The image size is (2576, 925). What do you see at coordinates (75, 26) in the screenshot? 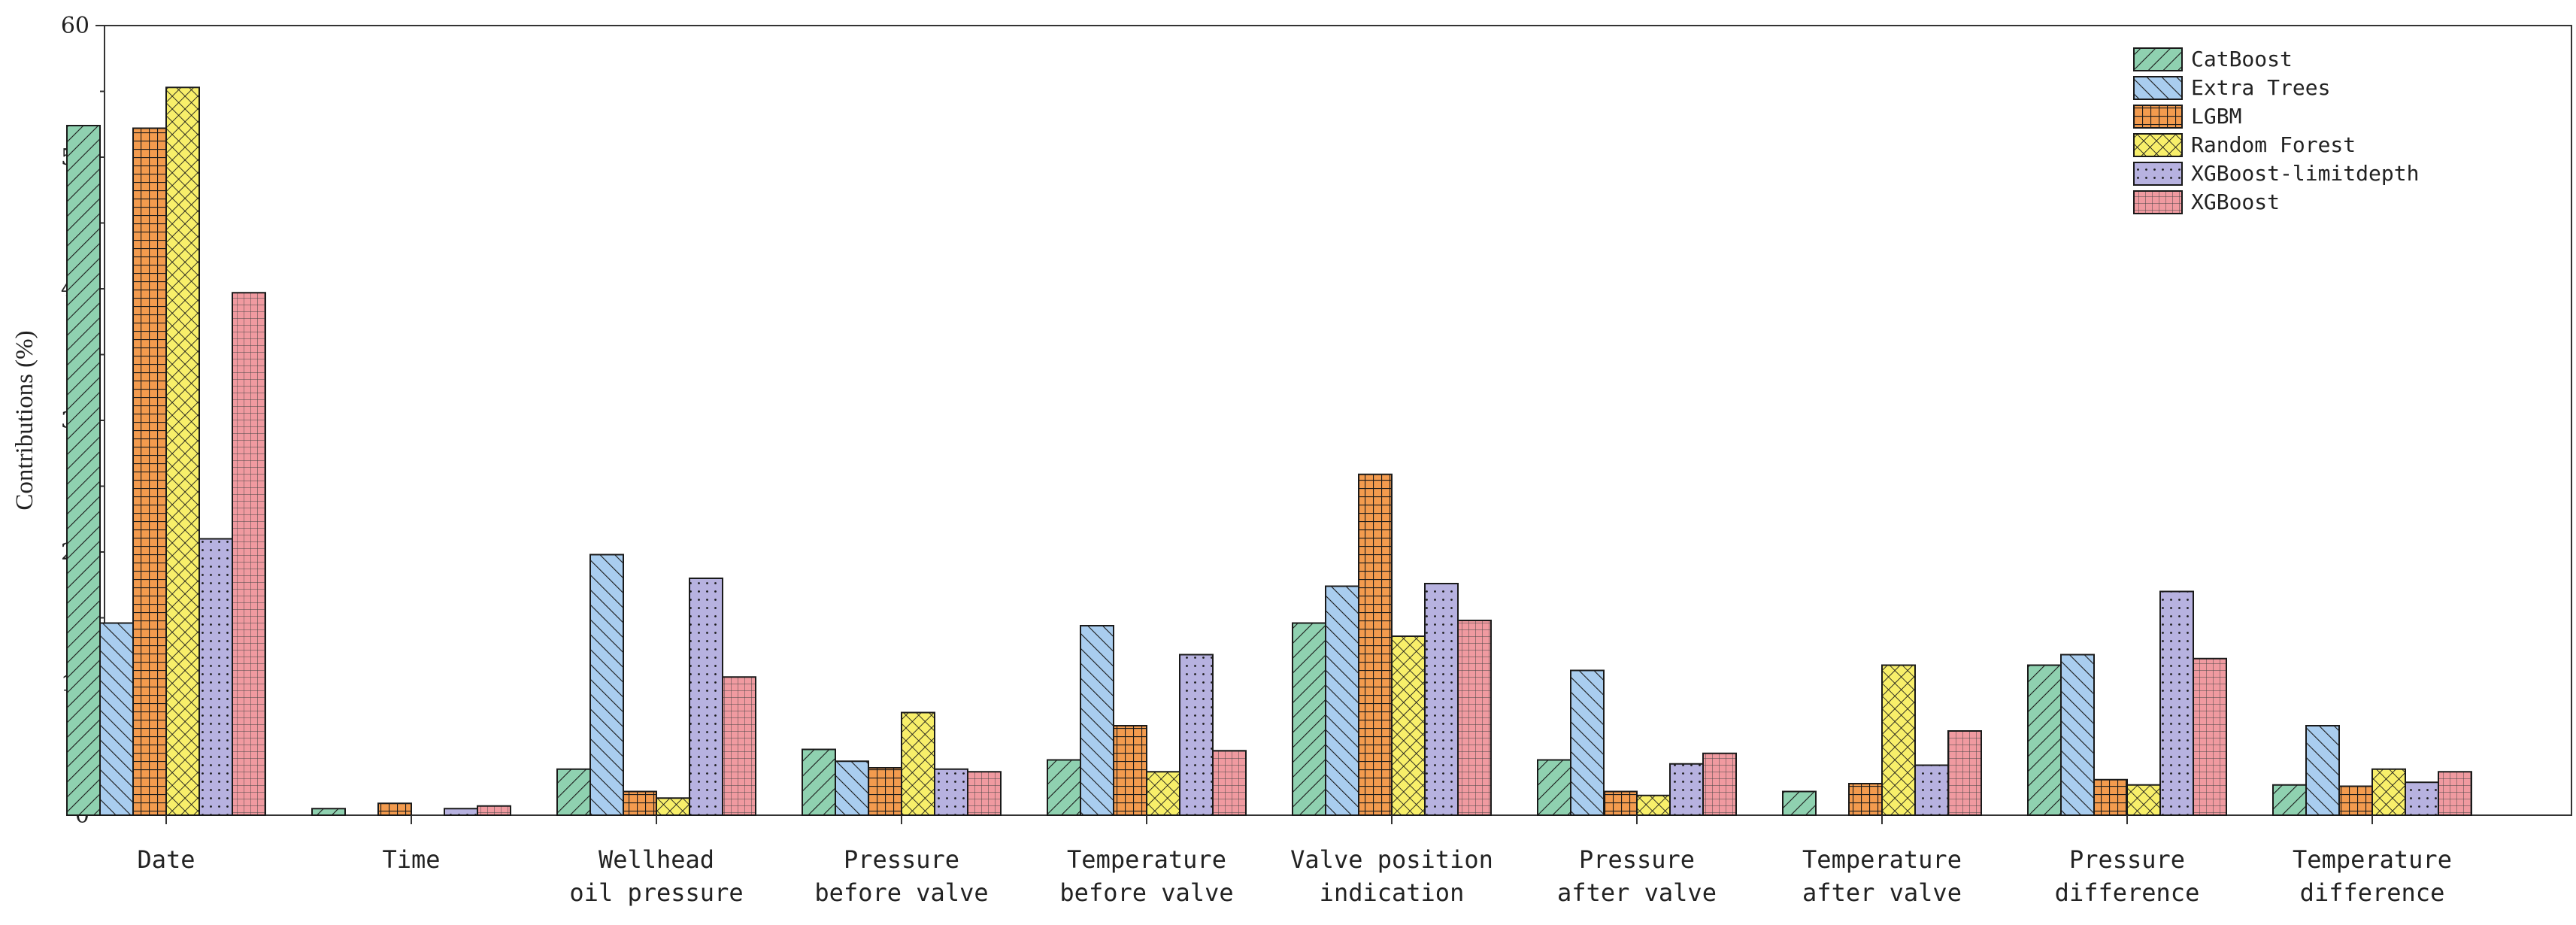
I see `y-tick-label: 60` at bounding box center [75, 26].